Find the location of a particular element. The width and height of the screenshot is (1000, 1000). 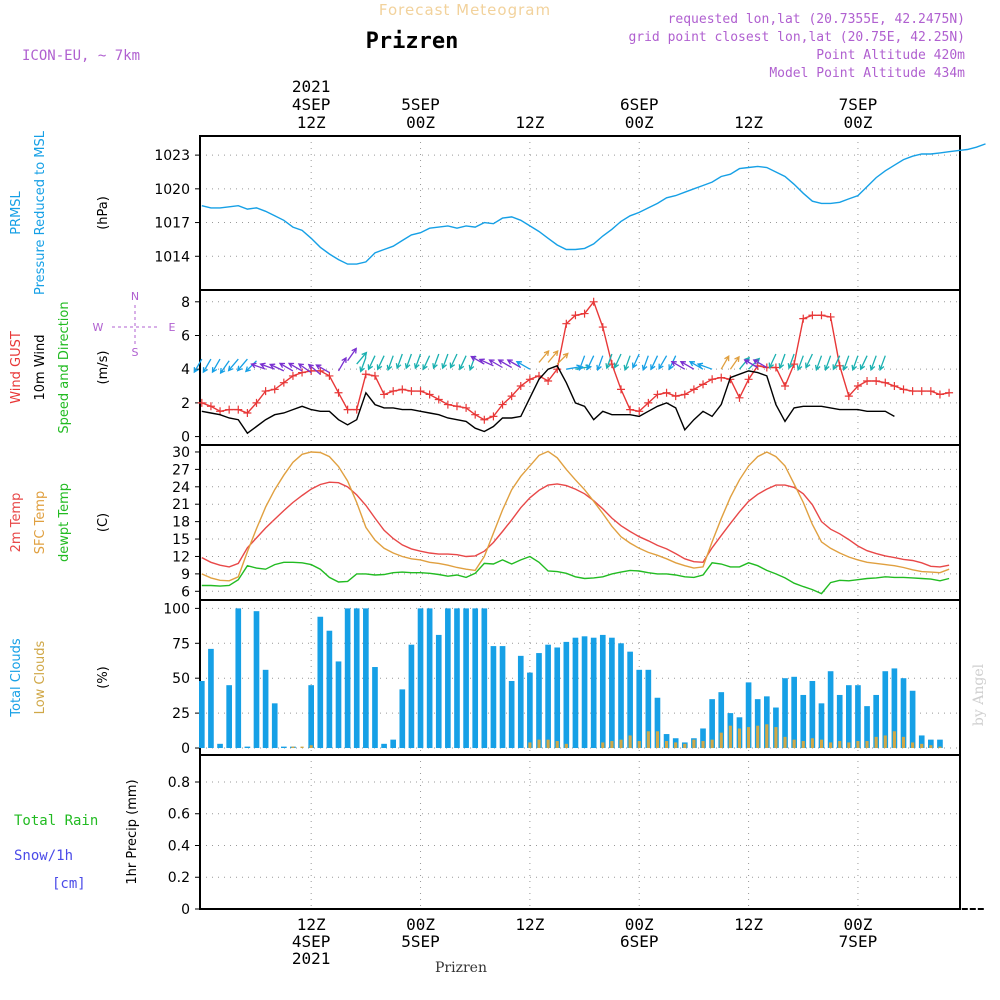

time-label-bottom: 12Z is located at coordinates (748, 924).